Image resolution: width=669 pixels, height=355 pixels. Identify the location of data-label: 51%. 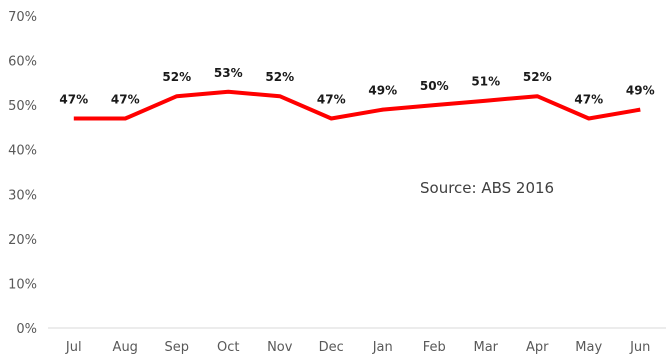
(485, 82).